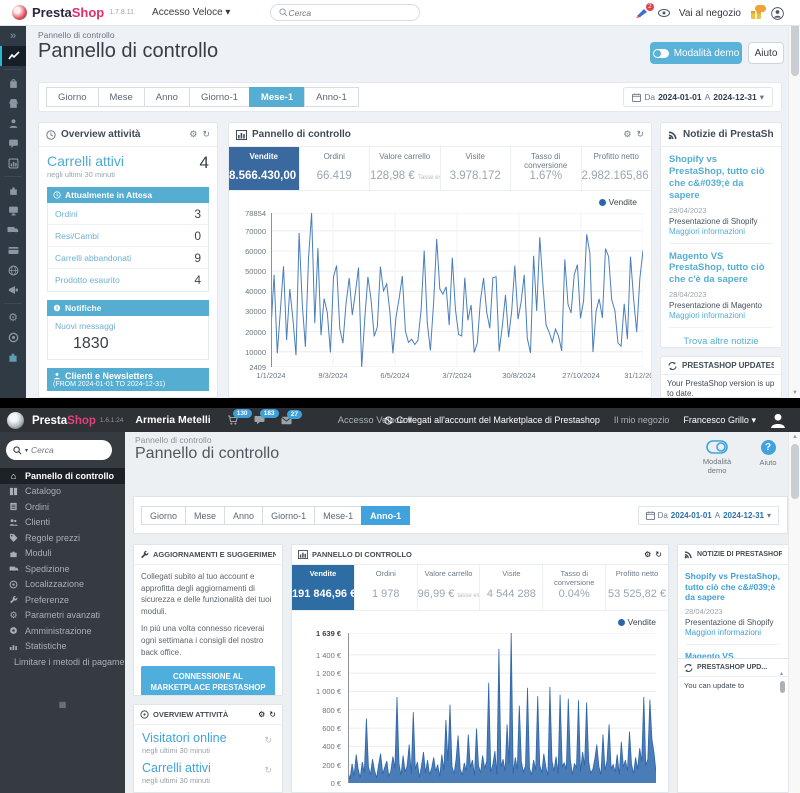  What do you see at coordinates (62, 585) in the screenshot?
I see `sidebar-item-localization: Localizzazione` at bounding box center [62, 585].